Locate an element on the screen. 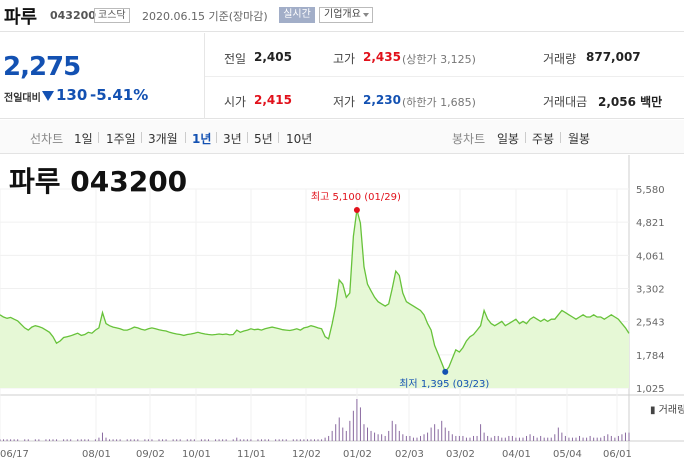 The image size is (684, 468). divider is located at coordinates (204, 76).